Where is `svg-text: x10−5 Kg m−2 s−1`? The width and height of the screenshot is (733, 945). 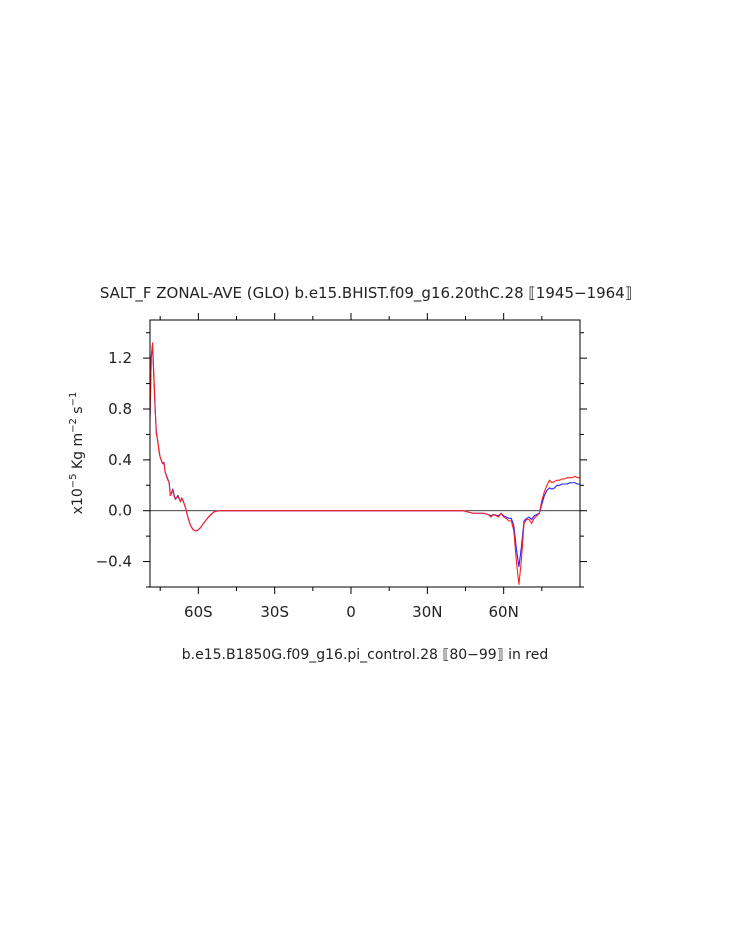 svg-text: x10−5 Kg m−2 s−1 is located at coordinates (77, 453).